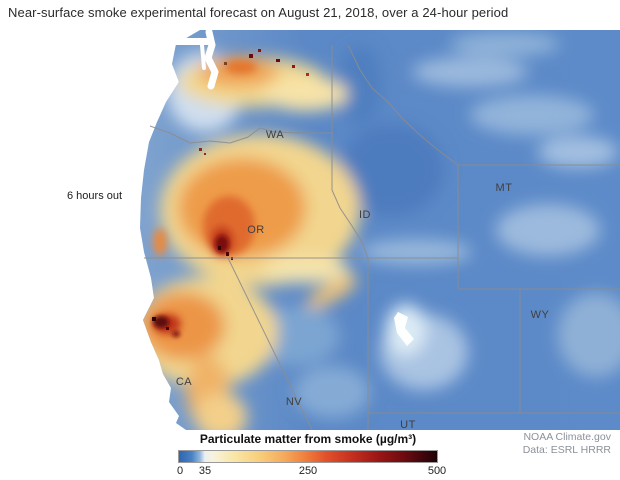 The image size is (620, 480). I want to click on legend-tick-35: 35, so click(205, 471).